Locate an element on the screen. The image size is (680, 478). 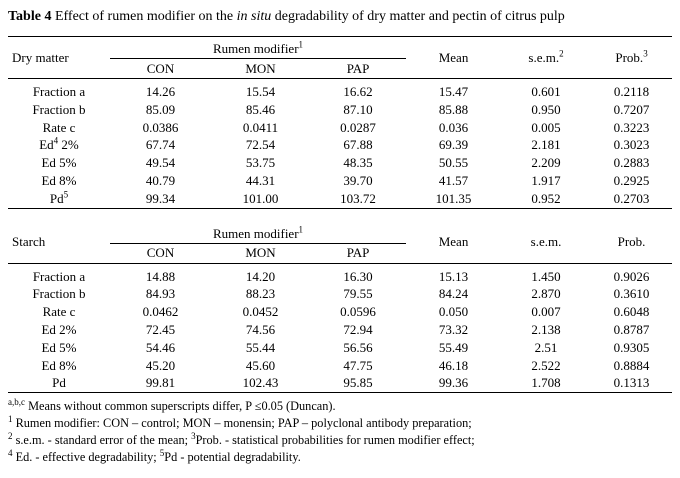
cell-value: 45.60 is located at coordinates (260, 365).